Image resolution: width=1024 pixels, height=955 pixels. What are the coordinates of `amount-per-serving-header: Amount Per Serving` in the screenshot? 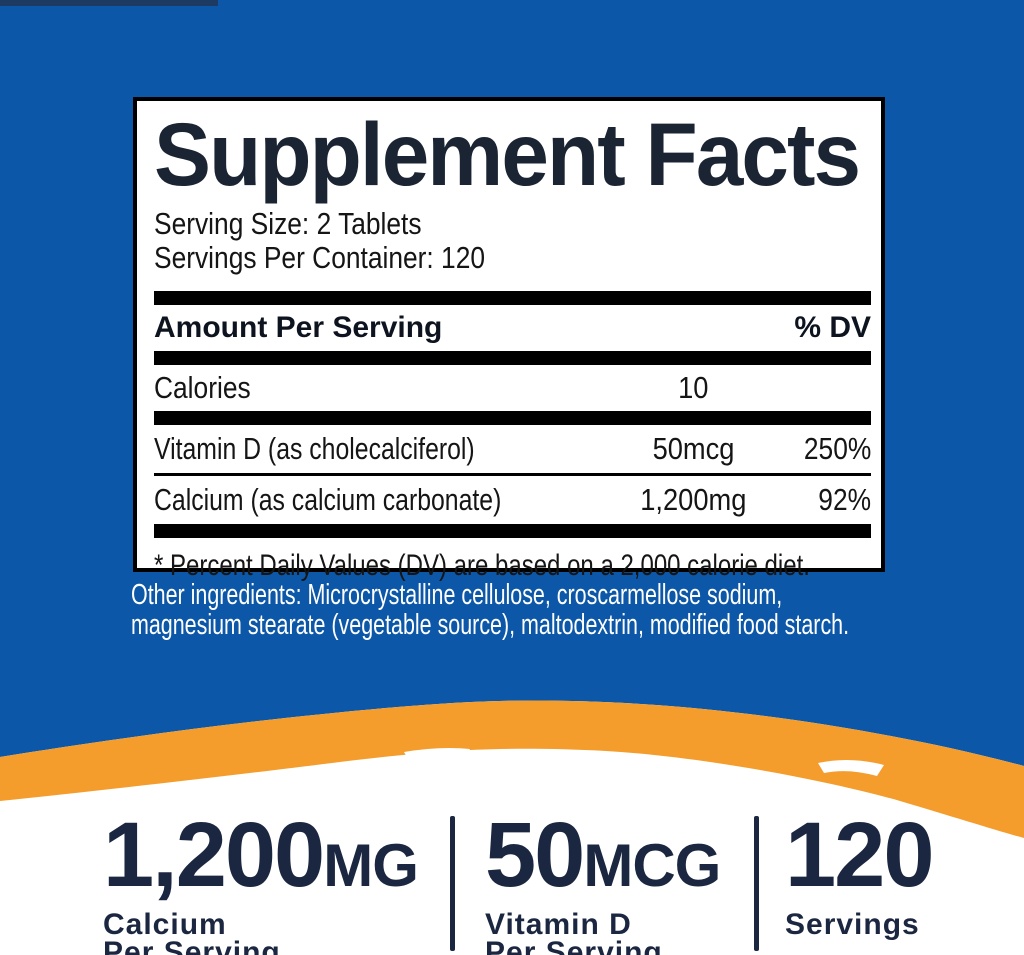 It's located at (298, 327).